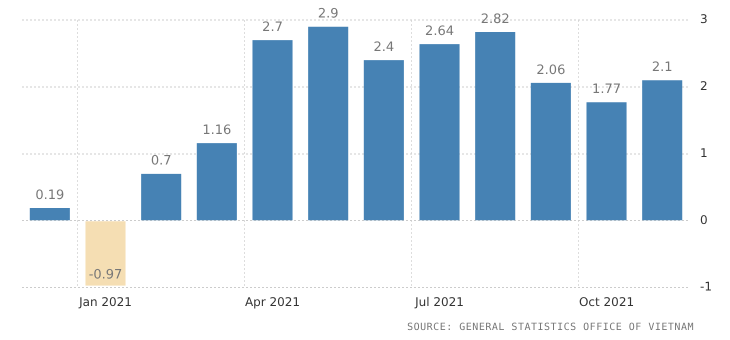 Image resolution: width=730 pixels, height=340 pixels. I want to click on data-label: 0.7, so click(161, 161).